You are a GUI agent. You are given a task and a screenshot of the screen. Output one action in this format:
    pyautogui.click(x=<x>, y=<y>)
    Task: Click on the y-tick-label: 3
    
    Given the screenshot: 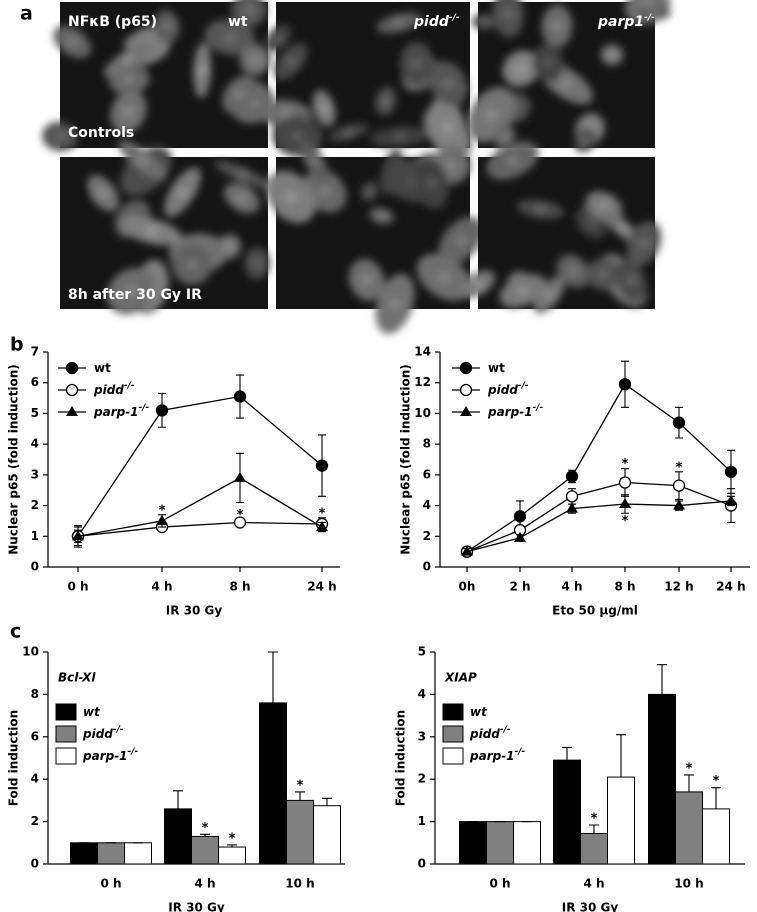 What is the action you would take?
    pyautogui.click(x=422, y=736)
    